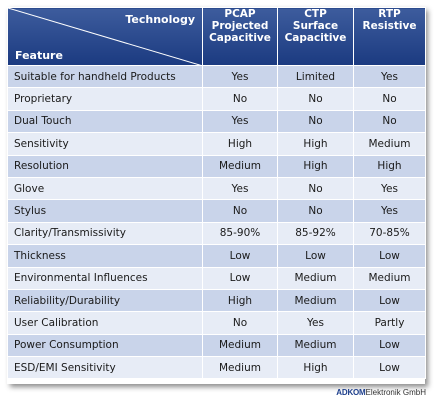 The width and height of the screenshot is (434, 404). Describe the element at coordinates (105, 76) in the screenshot. I see `feature-cell: Suitable for handheld Products` at that location.